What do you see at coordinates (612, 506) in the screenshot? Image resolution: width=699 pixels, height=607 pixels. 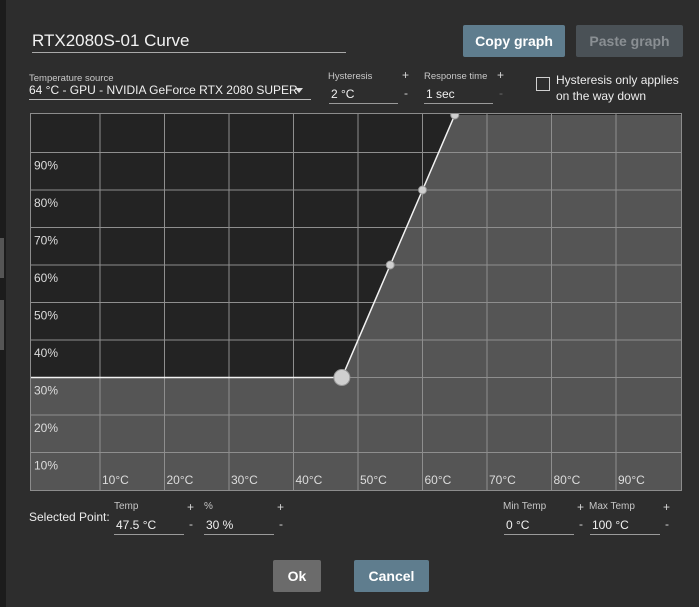 I see `max-temp-label: Max Temp` at bounding box center [612, 506].